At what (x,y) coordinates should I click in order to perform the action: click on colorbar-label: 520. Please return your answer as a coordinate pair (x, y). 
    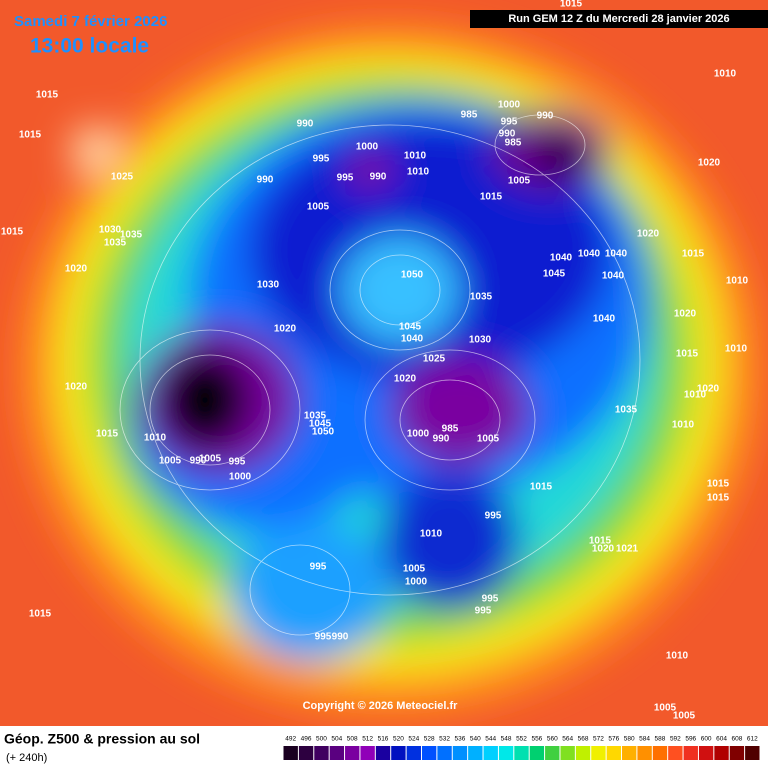
    Looking at the image, I should click on (398, 739).